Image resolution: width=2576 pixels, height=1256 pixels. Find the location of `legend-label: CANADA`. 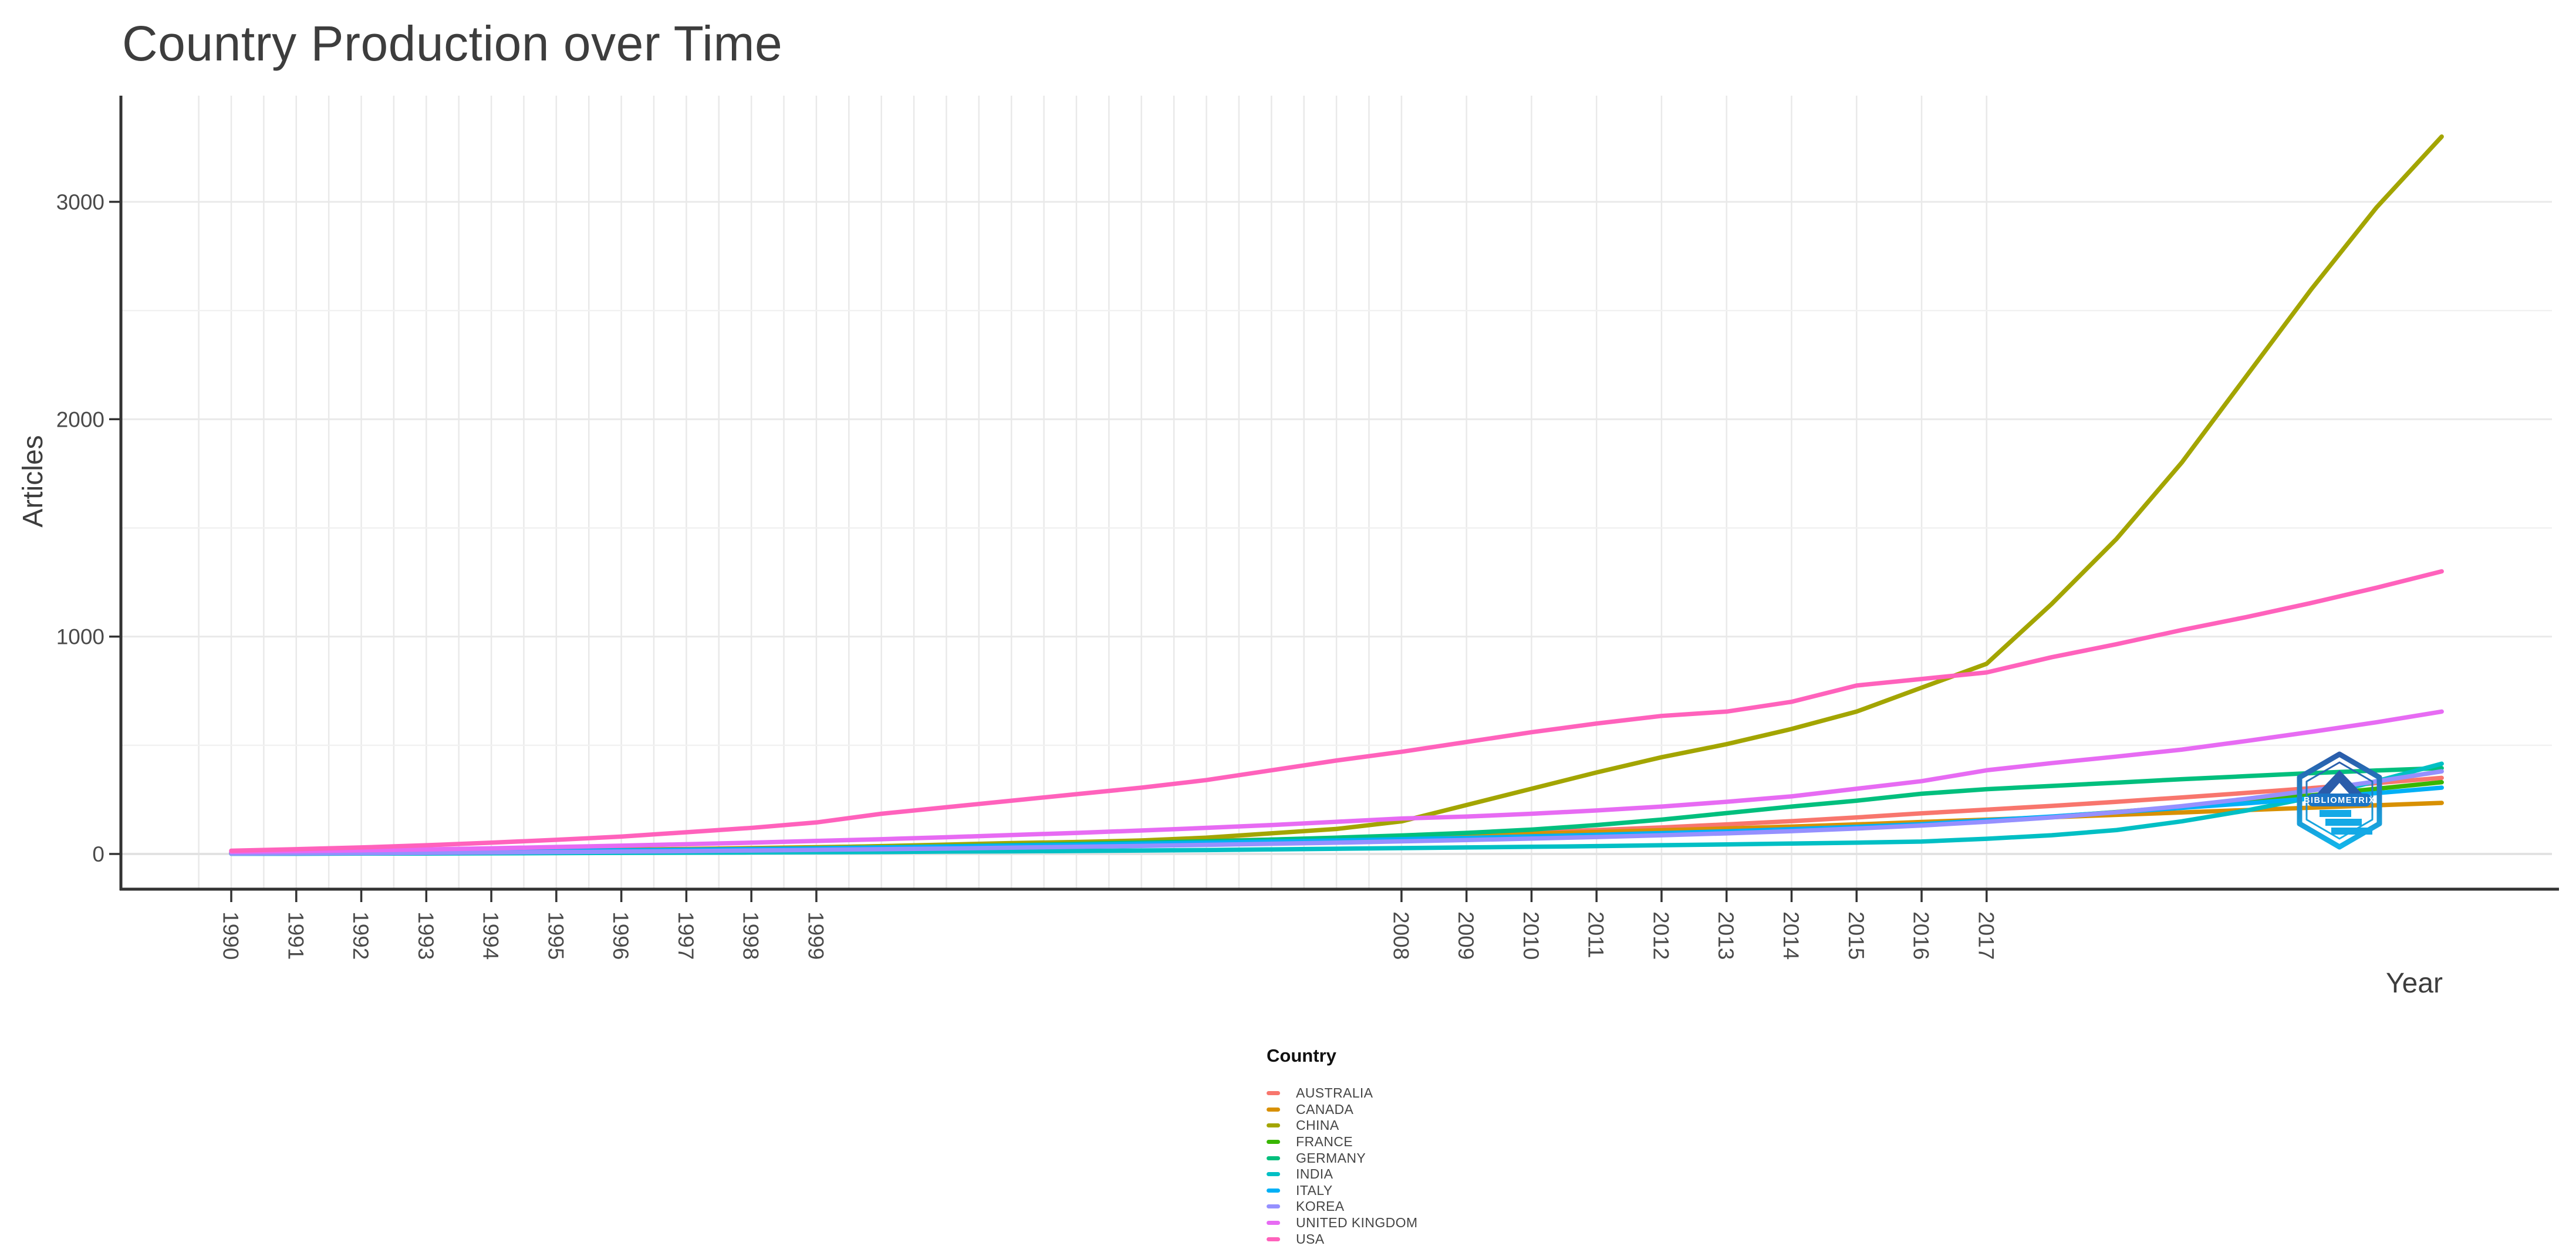

legend-label: CANADA is located at coordinates (1325, 1109).